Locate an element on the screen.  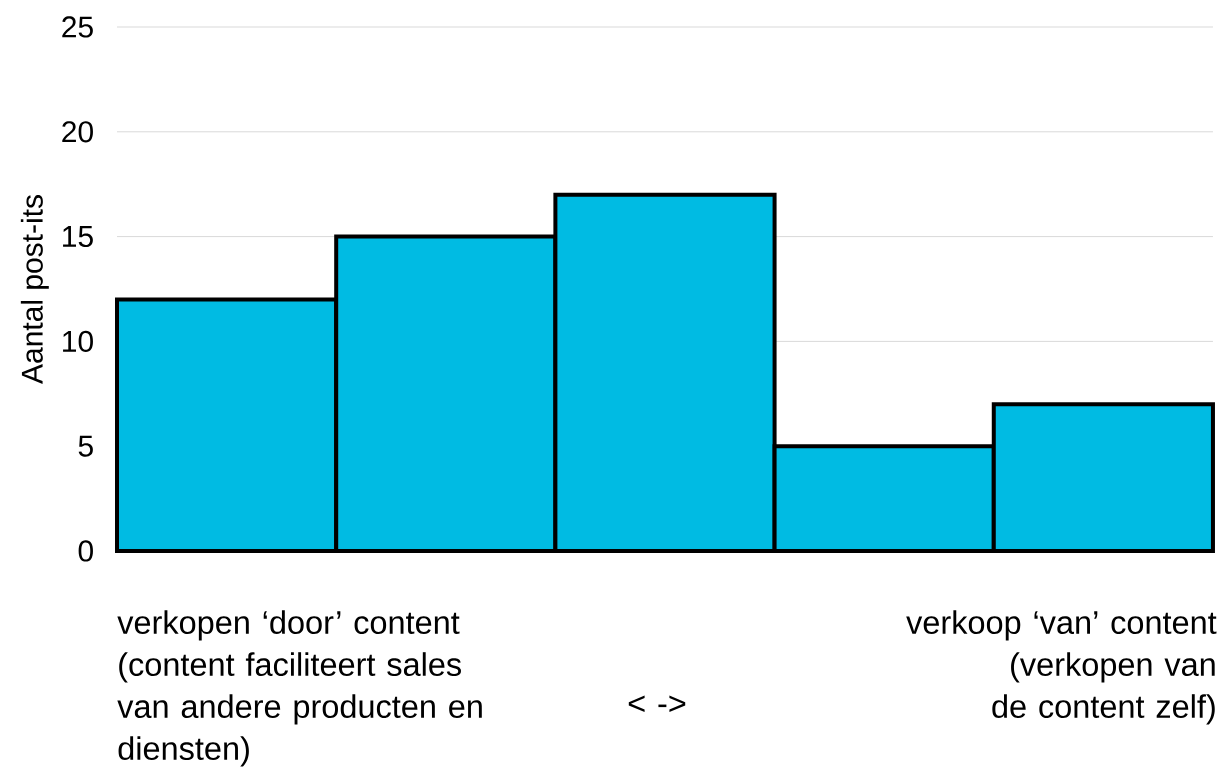
y-tick-label: 5 is located at coordinates (85, 446).